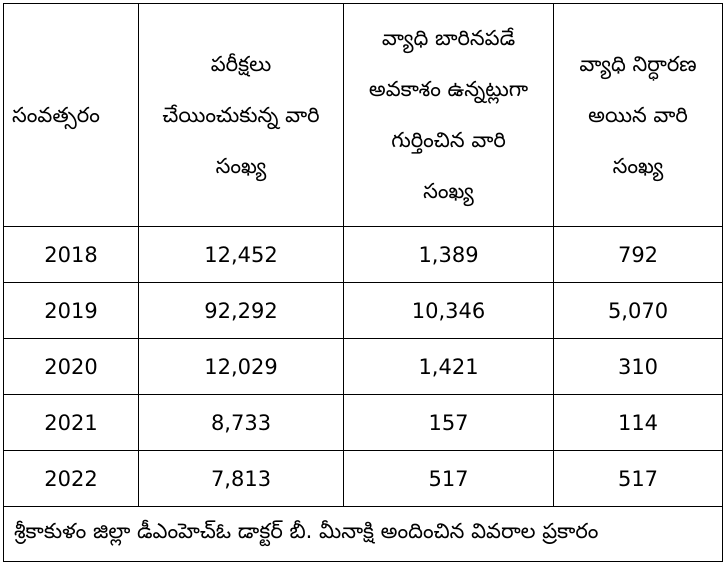 This screenshot has height=563, width=725. I want to click on data-cell: 10,346, so click(448, 310).